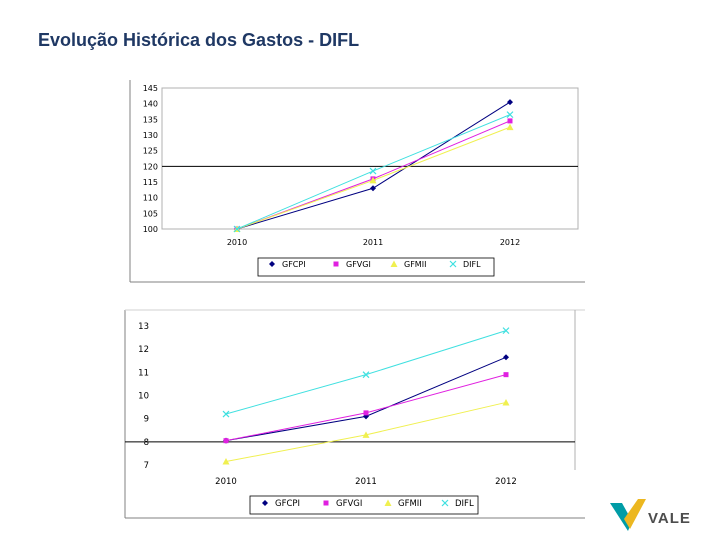  Describe the element at coordinates (143, 373) in the screenshot. I see `chart-2-y-tick-label: 11` at that location.